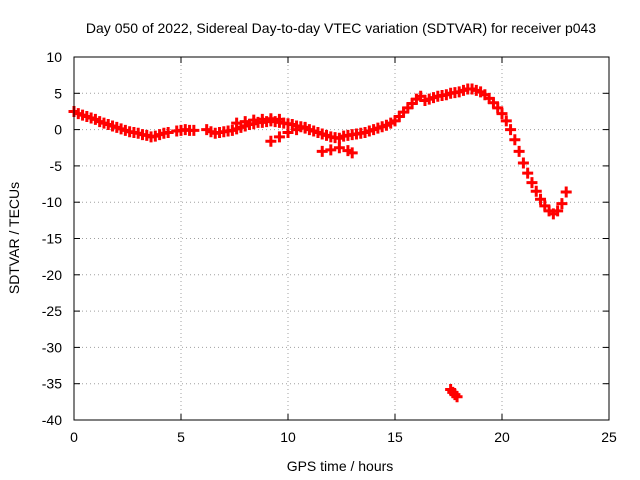 The image size is (640, 480). I want to click on y-tick-label: -40, so click(52, 420).